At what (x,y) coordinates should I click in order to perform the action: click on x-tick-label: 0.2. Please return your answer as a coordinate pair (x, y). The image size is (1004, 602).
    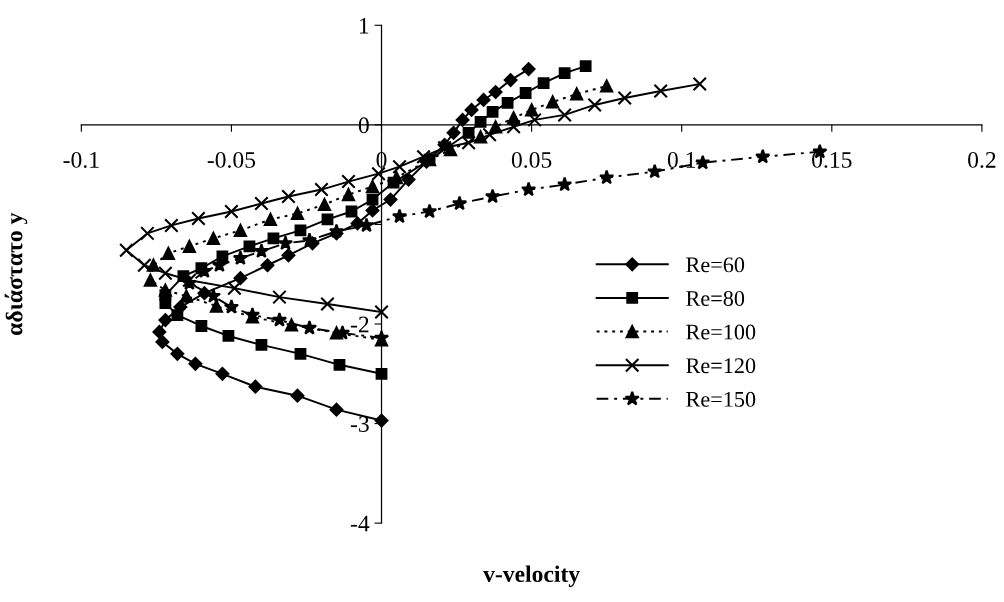
    Looking at the image, I should click on (982, 159).